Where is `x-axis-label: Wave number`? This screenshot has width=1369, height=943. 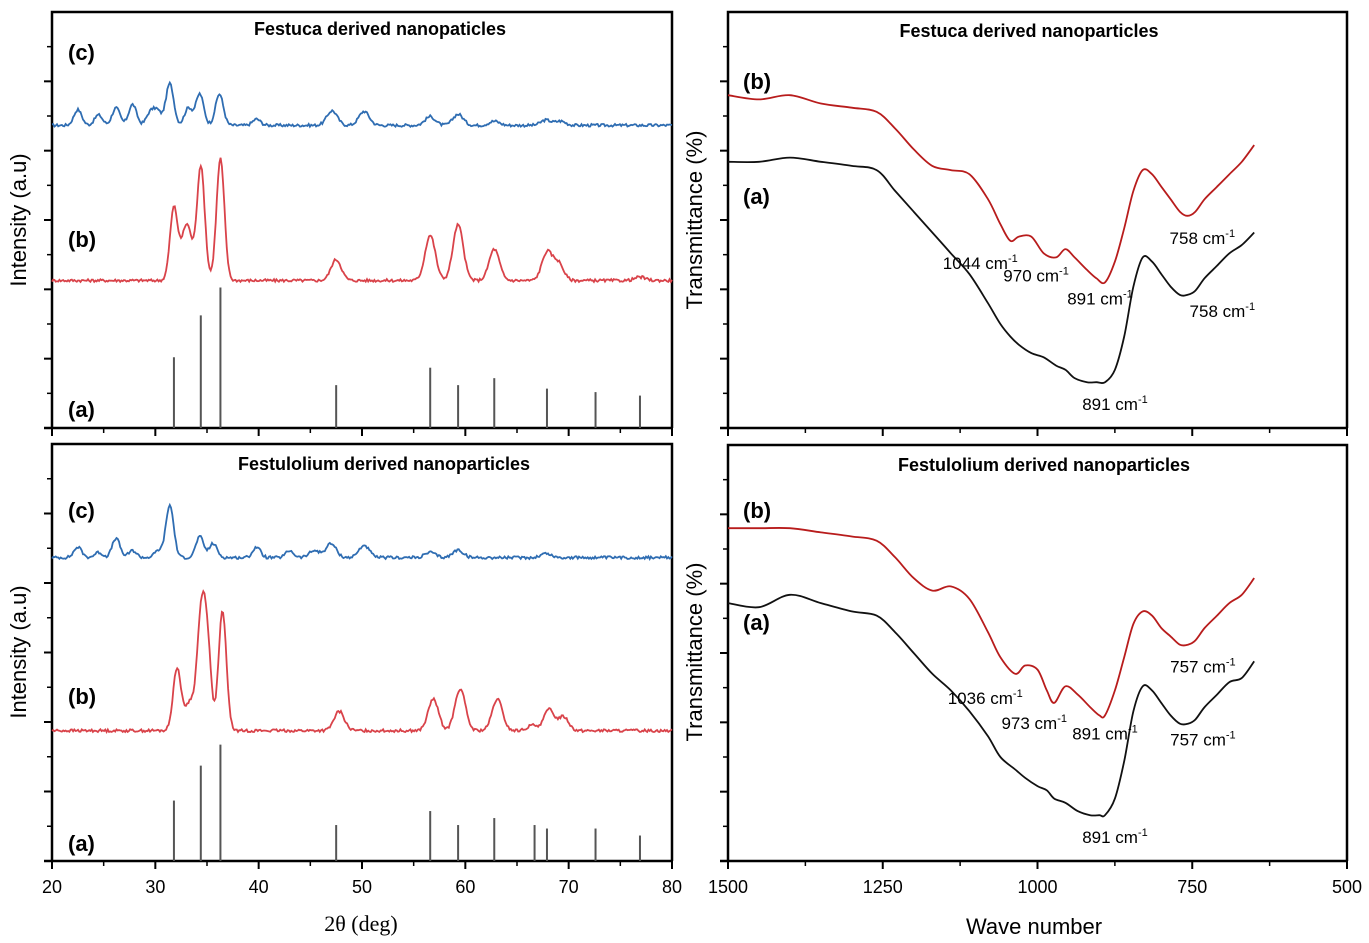
x-axis-label: Wave number is located at coordinates (1034, 926).